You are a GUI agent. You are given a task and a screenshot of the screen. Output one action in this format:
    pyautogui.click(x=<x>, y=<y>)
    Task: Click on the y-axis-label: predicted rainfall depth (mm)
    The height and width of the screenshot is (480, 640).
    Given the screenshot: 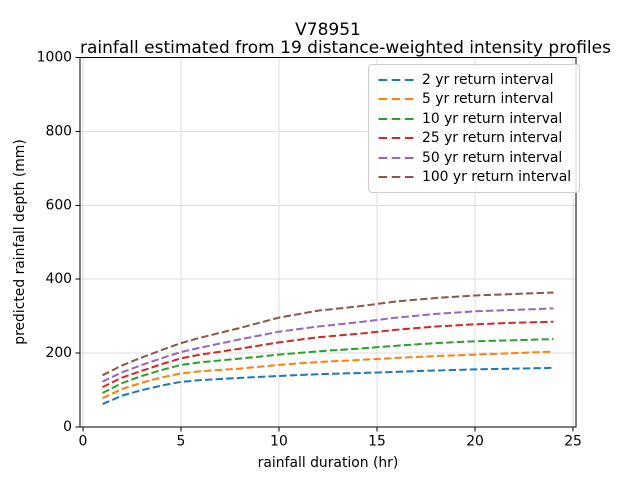 What is the action you would take?
    pyautogui.click(x=20, y=241)
    